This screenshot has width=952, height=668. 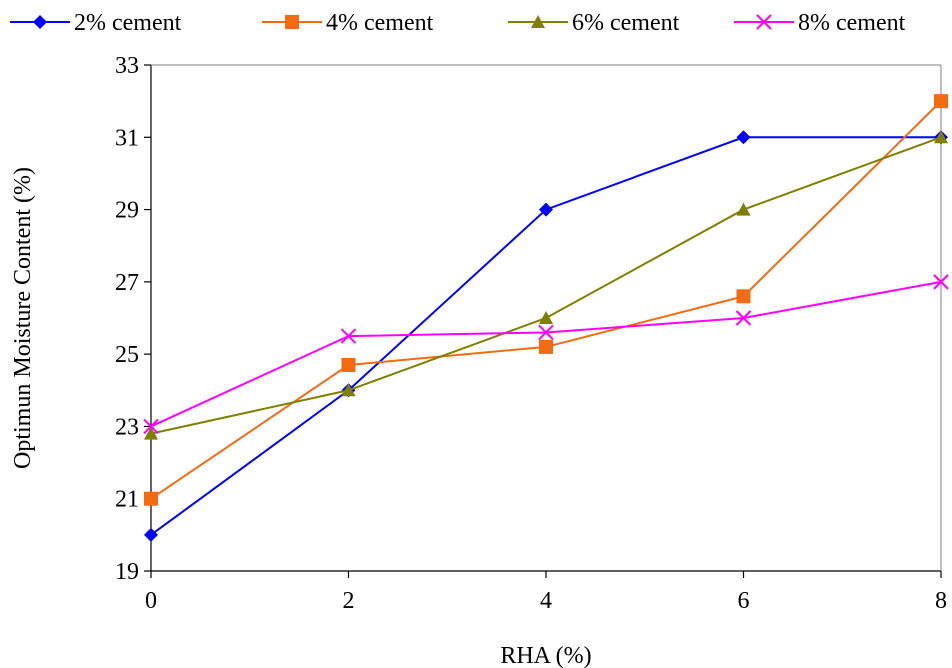 I want to click on legend-item: 8% cement, so click(x=820, y=23).